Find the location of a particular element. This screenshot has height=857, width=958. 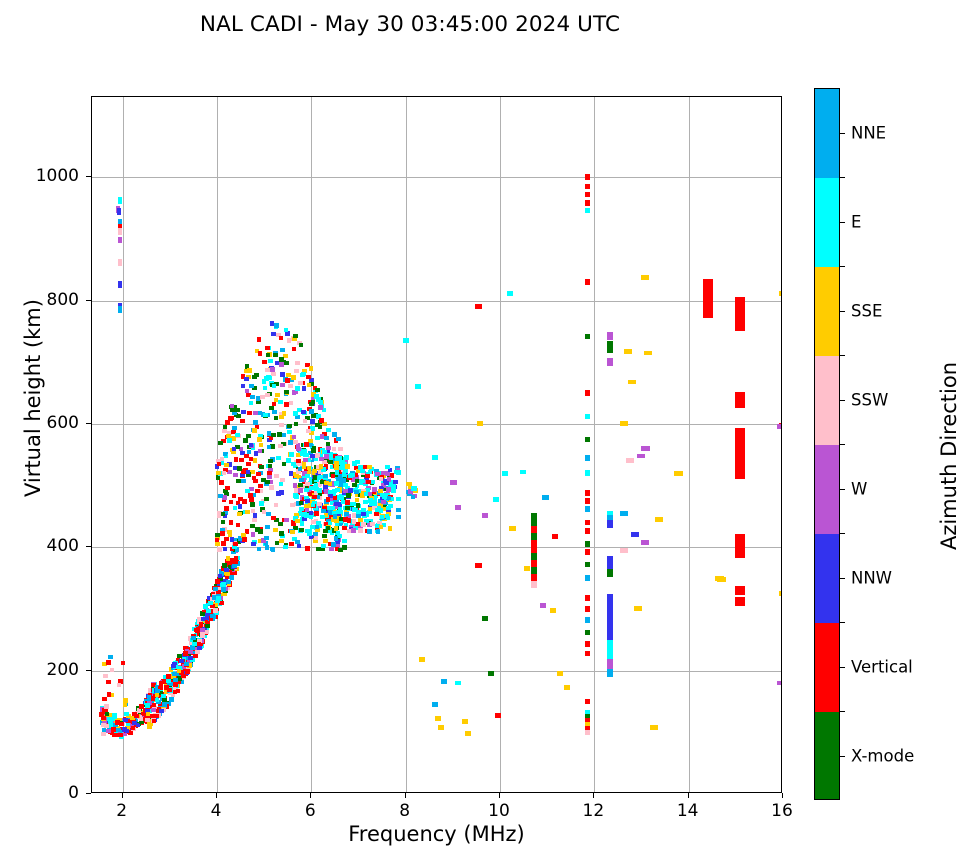

x-tick-mark is located at coordinates (310, 795).